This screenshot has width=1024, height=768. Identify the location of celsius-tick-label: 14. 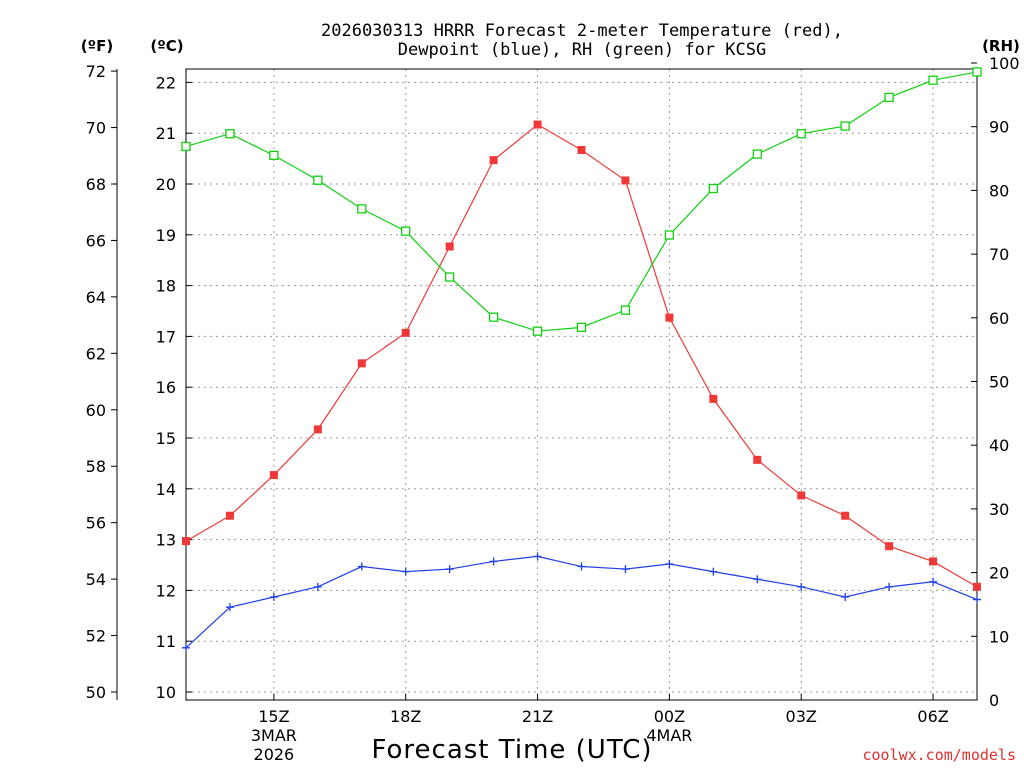
(166, 489).